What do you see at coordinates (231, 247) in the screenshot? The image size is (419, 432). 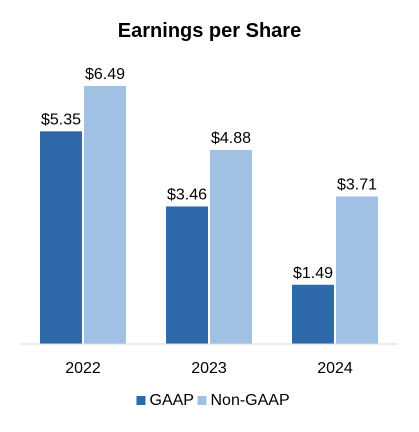 I see `bar-non-gaap-2023` at bounding box center [231, 247].